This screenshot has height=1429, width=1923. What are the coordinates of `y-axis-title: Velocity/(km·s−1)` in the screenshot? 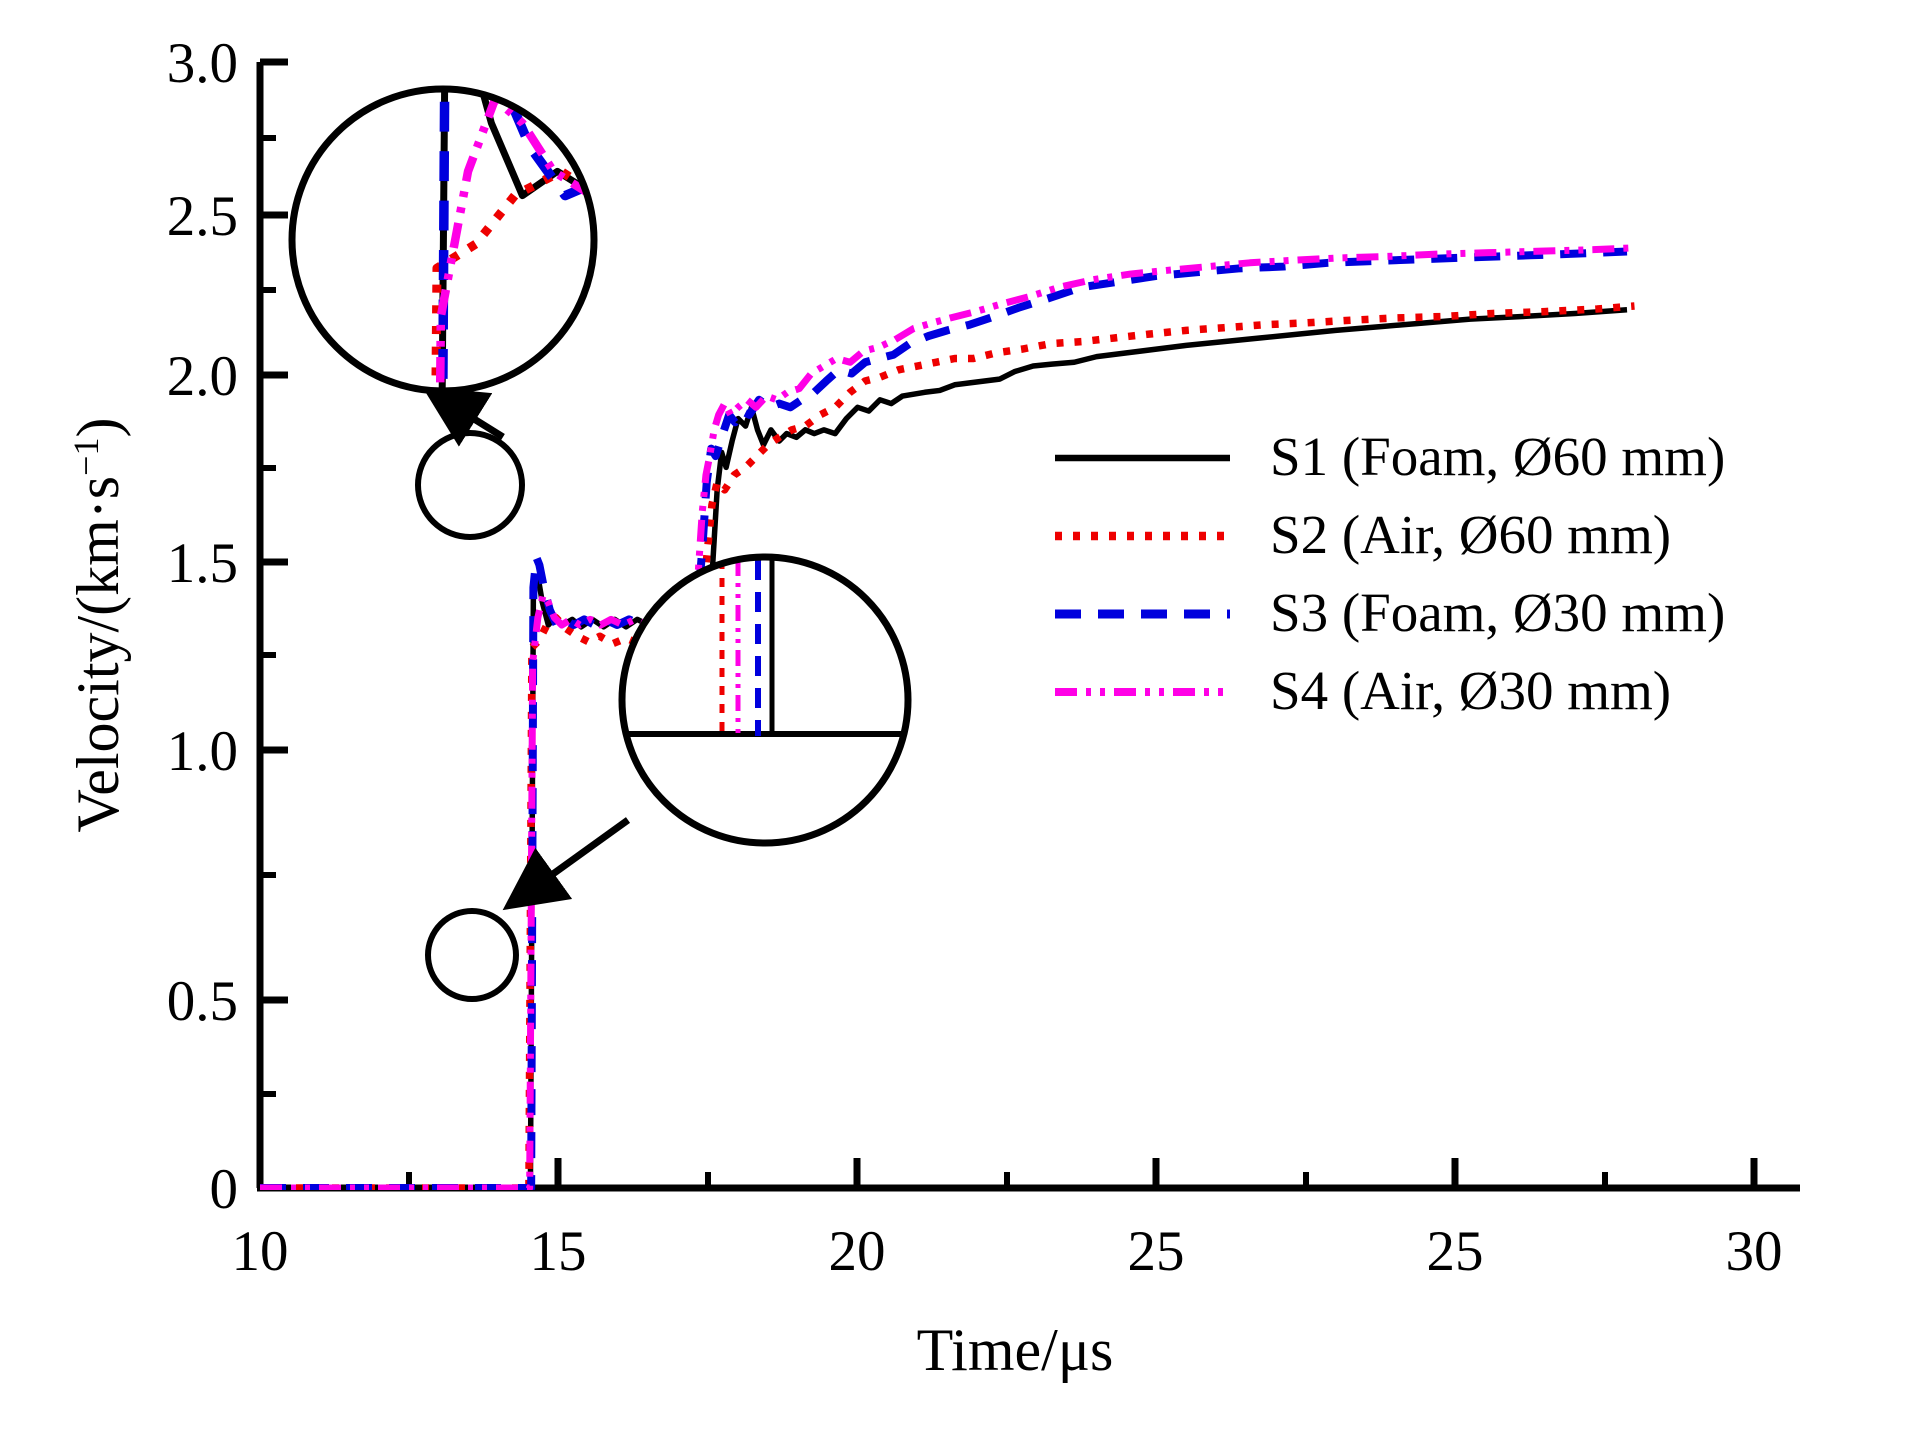 It's located at (98, 625).